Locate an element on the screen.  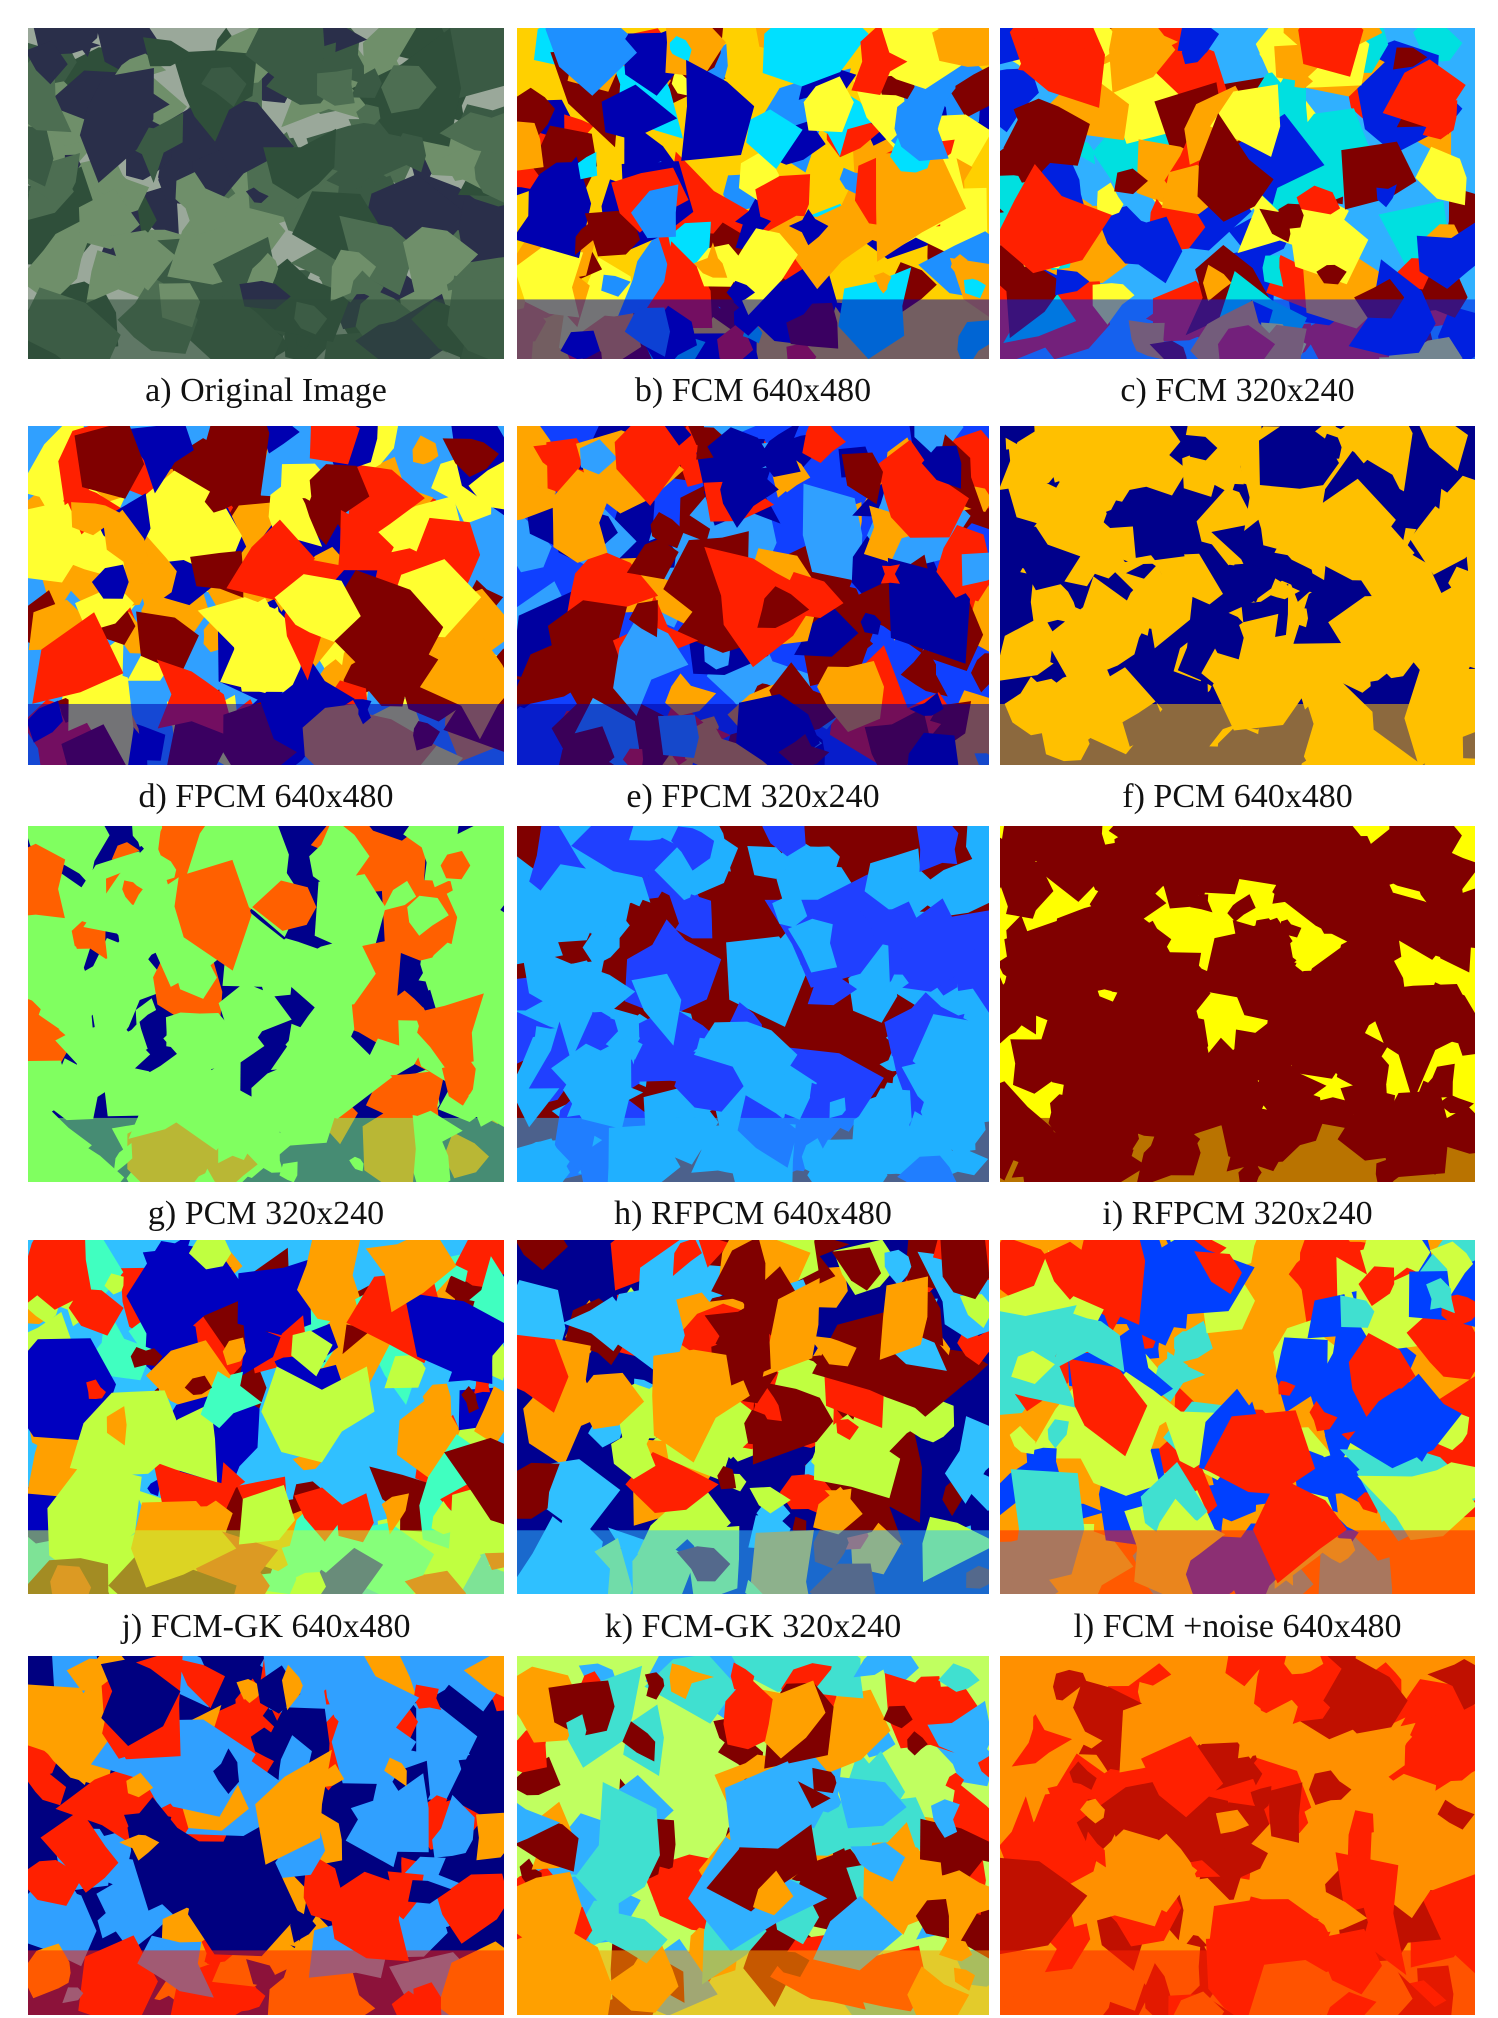
caption: e) FPCM 320x240 is located at coordinates (753, 796).